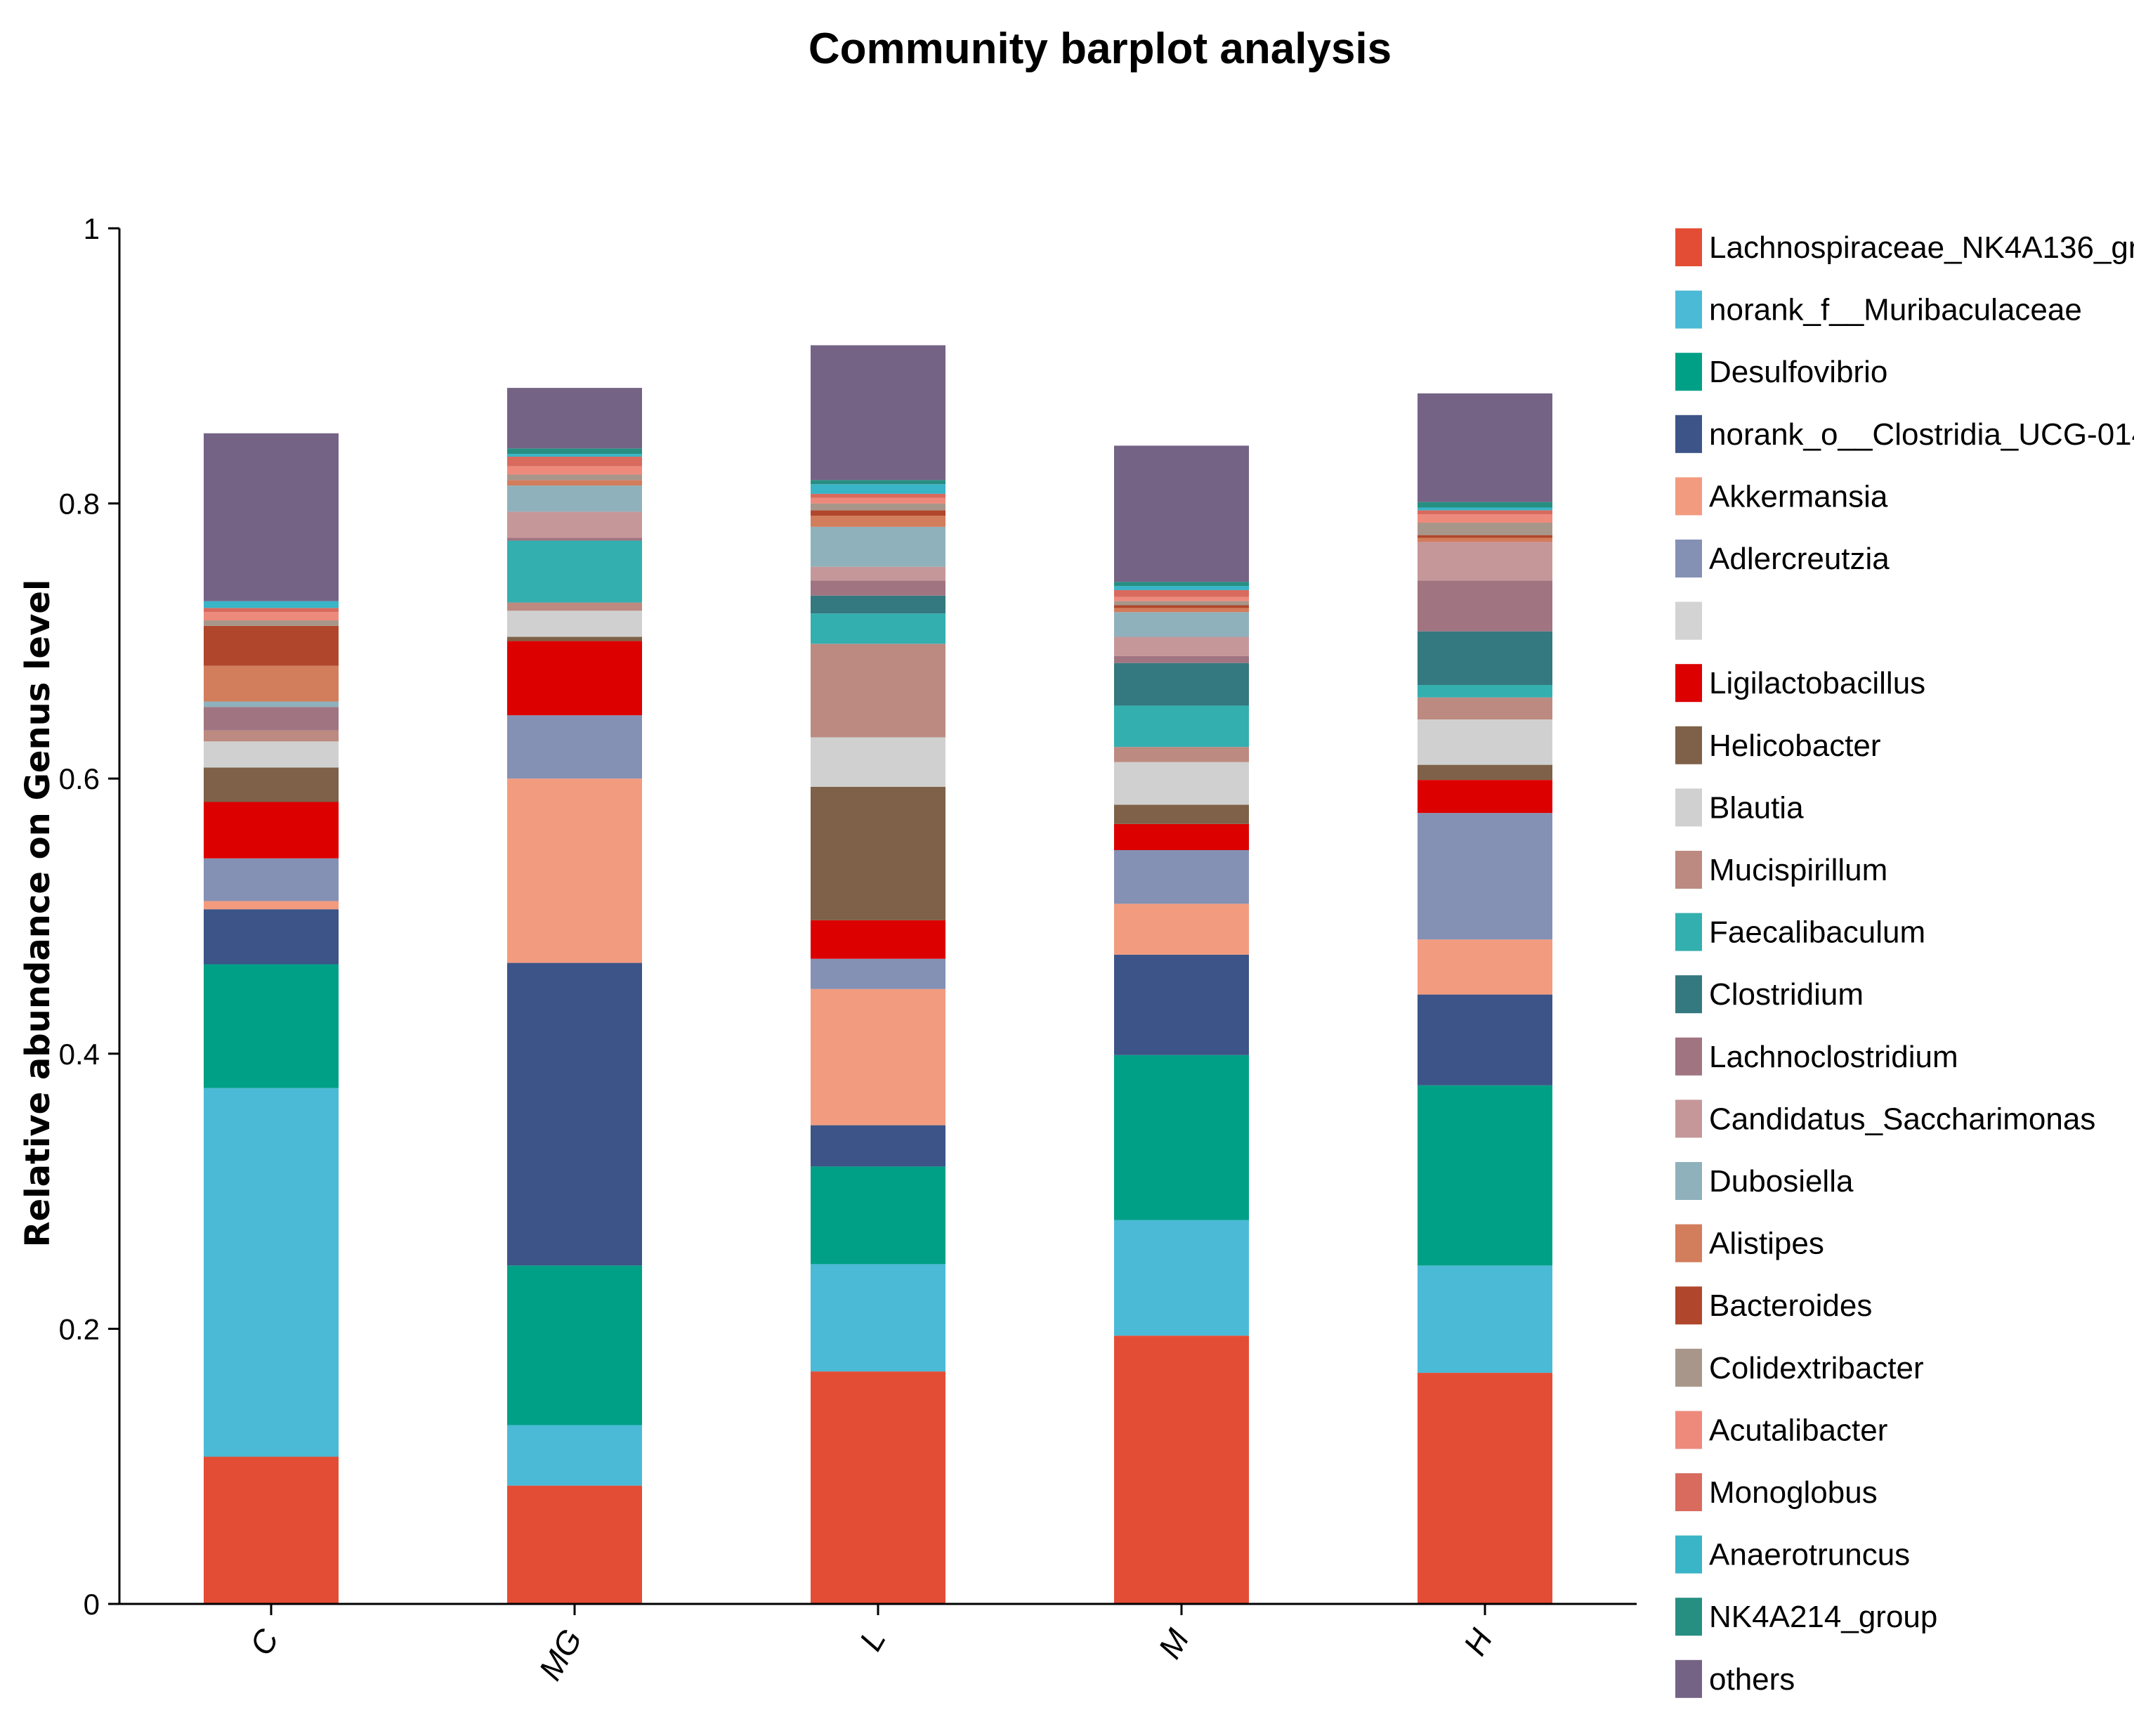 The image size is (2134, 1736). Describe the element at coordinates (79, 1328) in the screenshot. I see `y-tick-label: 0.2` at that location.